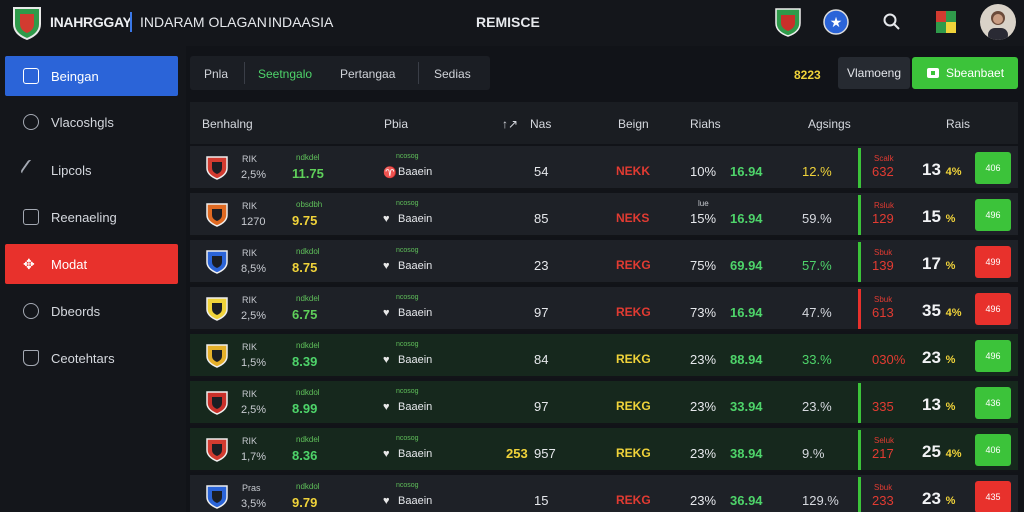 This screenshot has height=512, width=1024. Describe the element at coordinates (705, 124) in the screenshot. I see `column-header: Riahs` at that location.